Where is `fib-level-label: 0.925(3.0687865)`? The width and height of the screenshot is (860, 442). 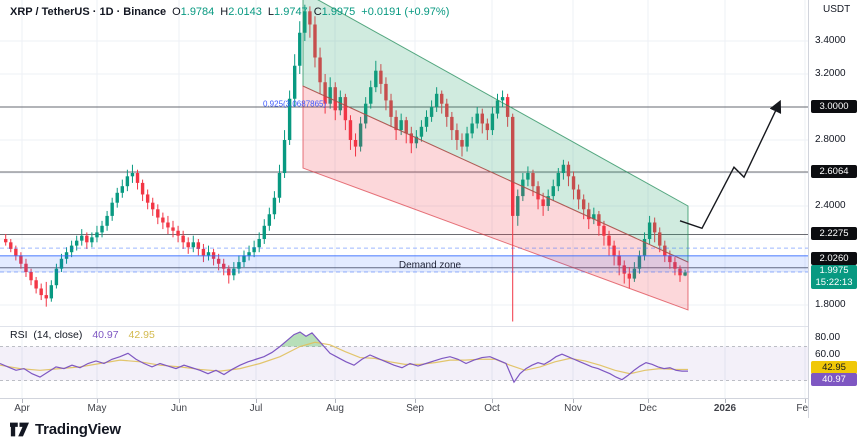
fib-level-label: 0.925(3.0687865) is located at coordinates (295, 104).